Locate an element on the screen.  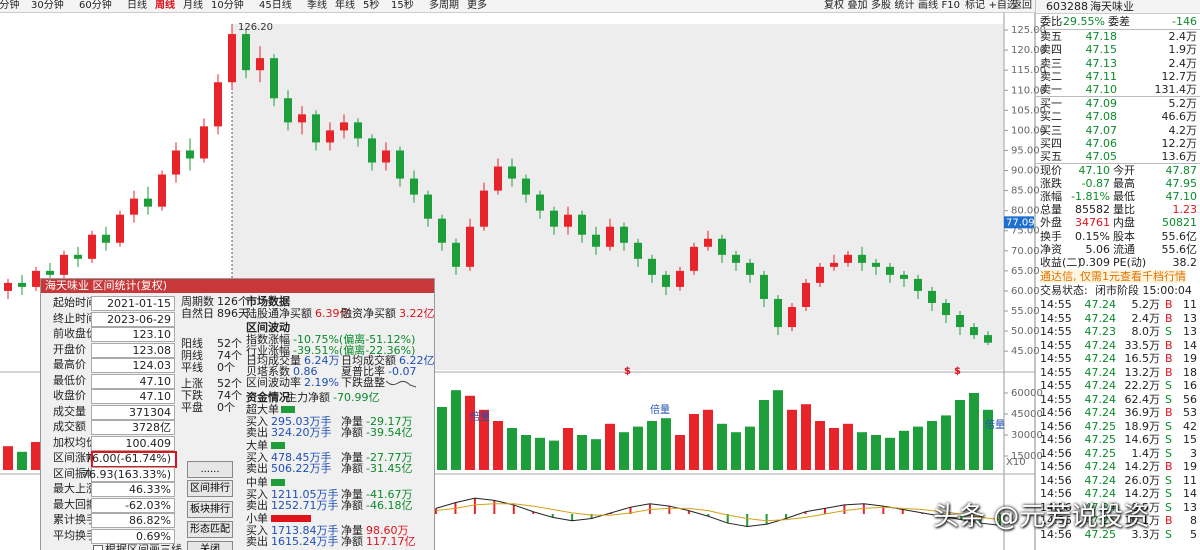
item-value: 478.45万手 is located at coordinates (301, 457).